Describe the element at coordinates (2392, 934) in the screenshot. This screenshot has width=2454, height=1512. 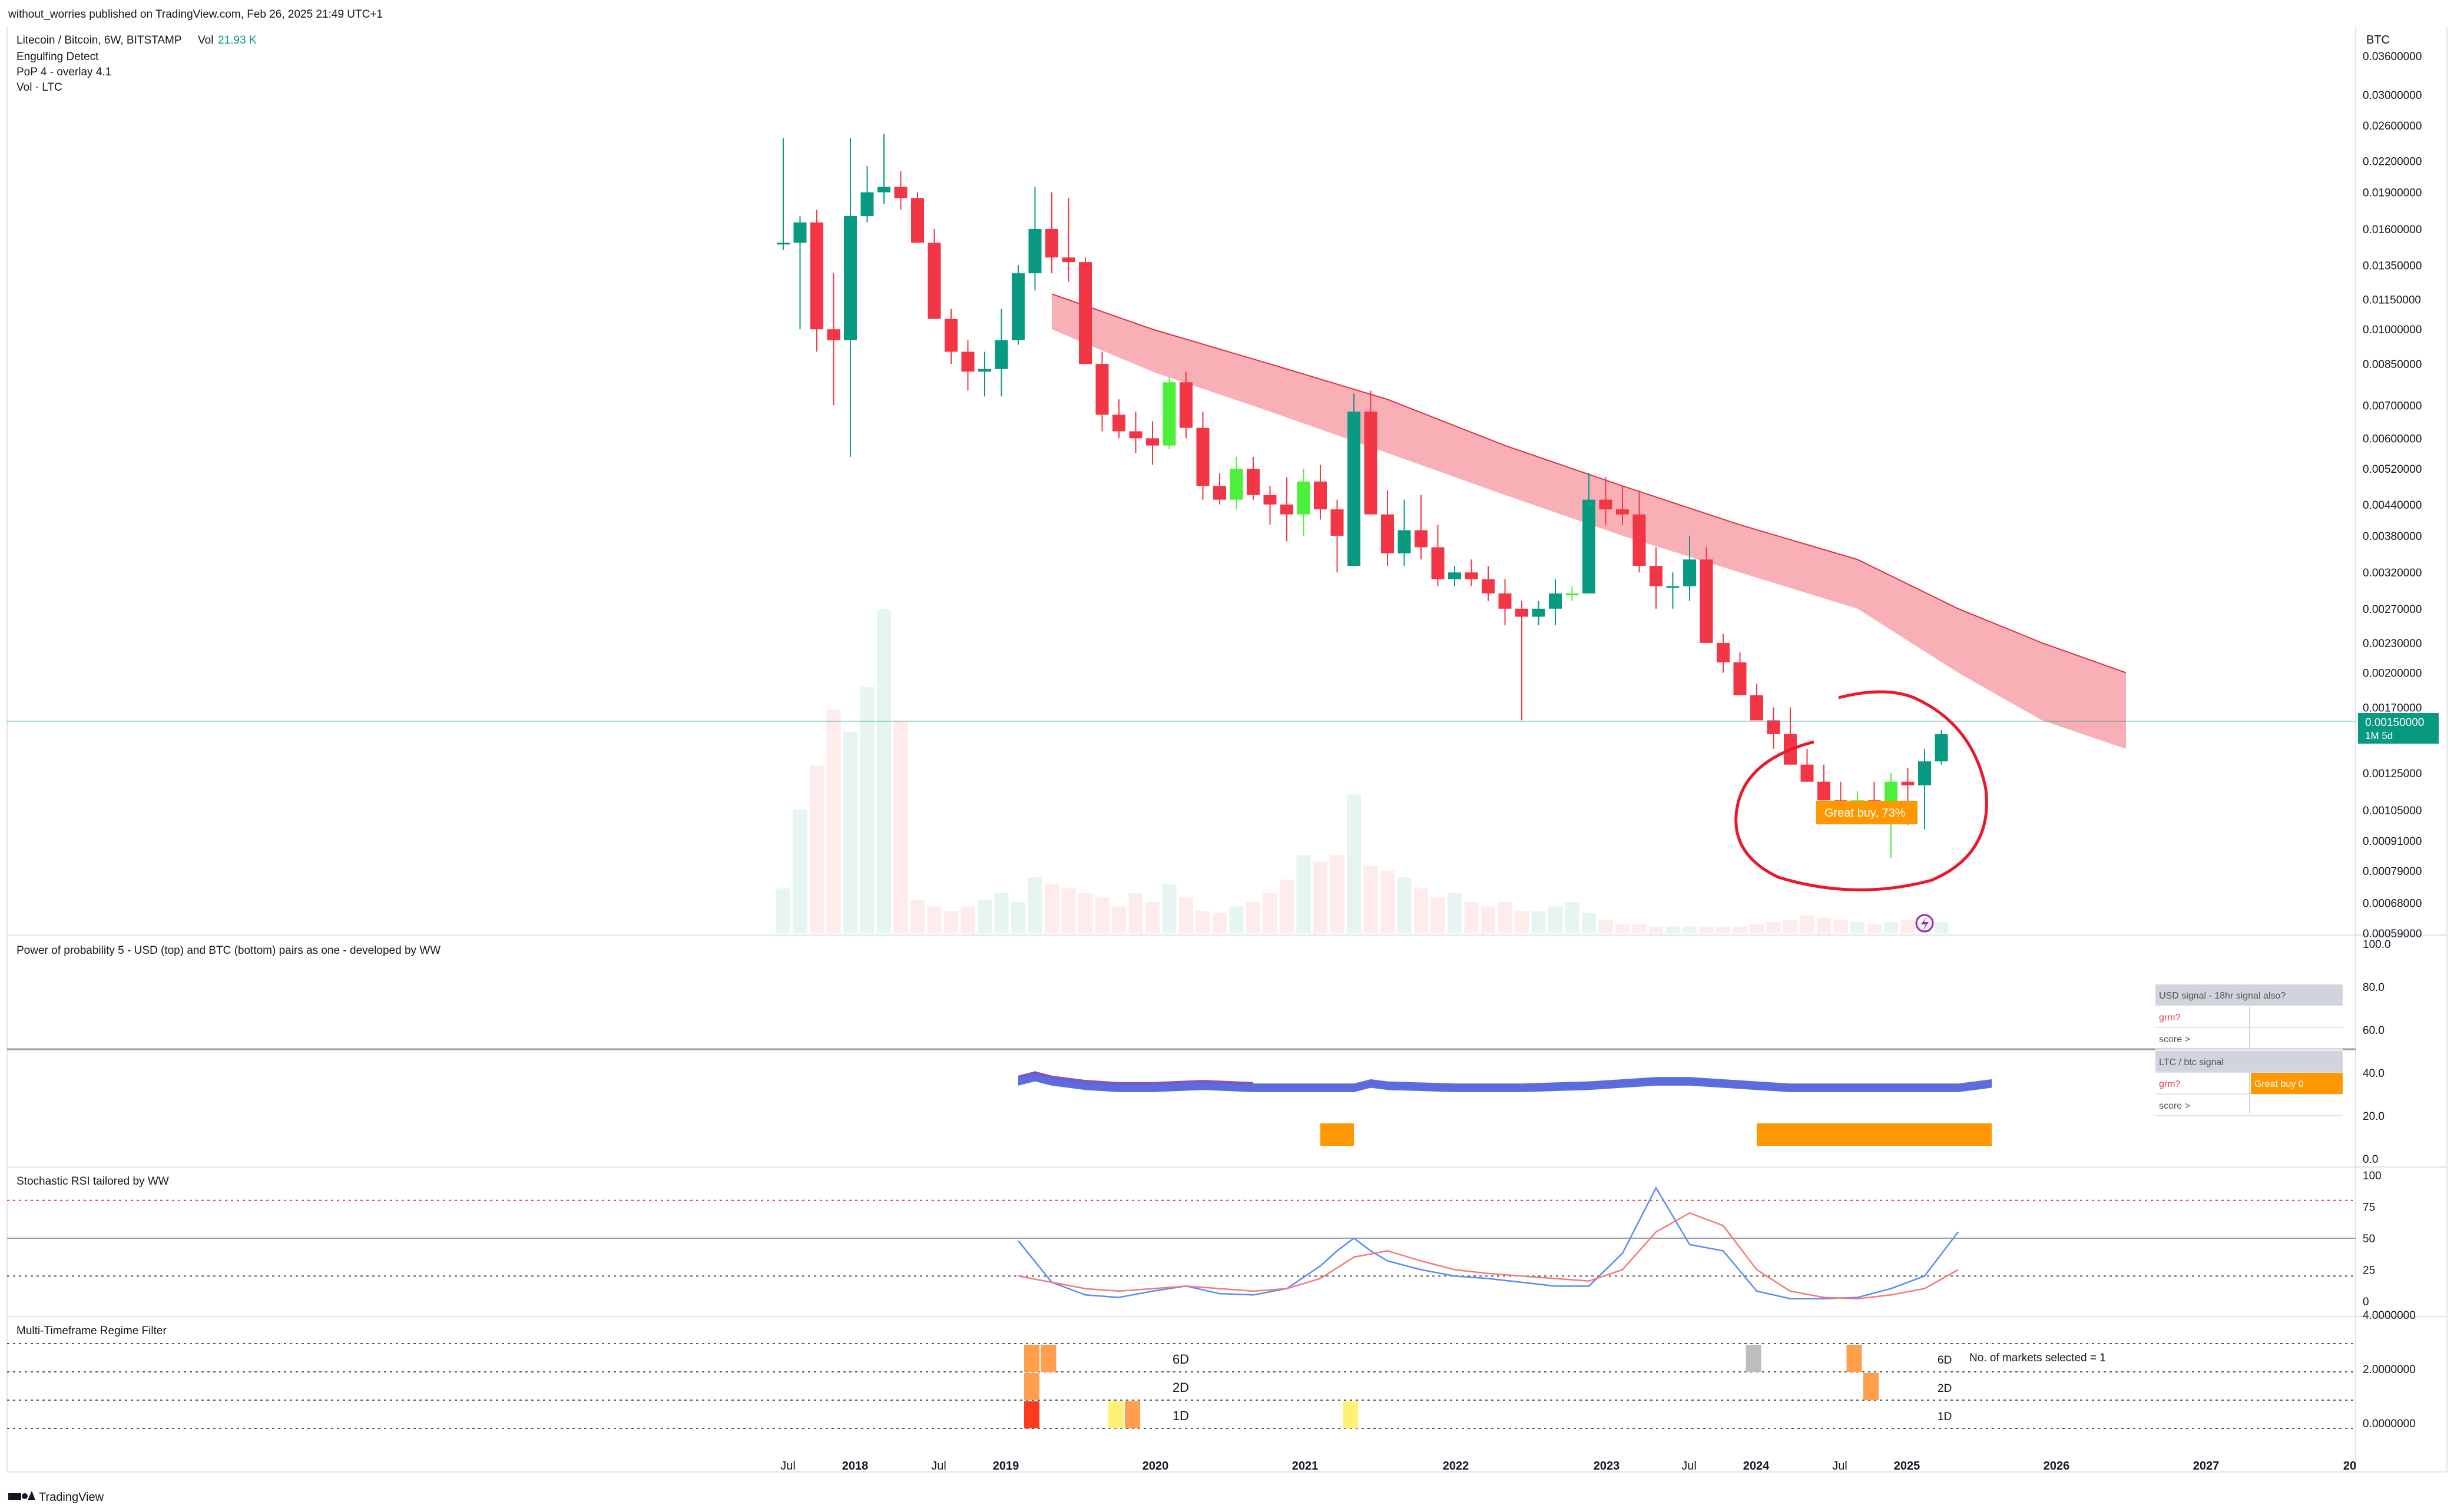
I see `price-tick-label: 0.00059000` at that location.